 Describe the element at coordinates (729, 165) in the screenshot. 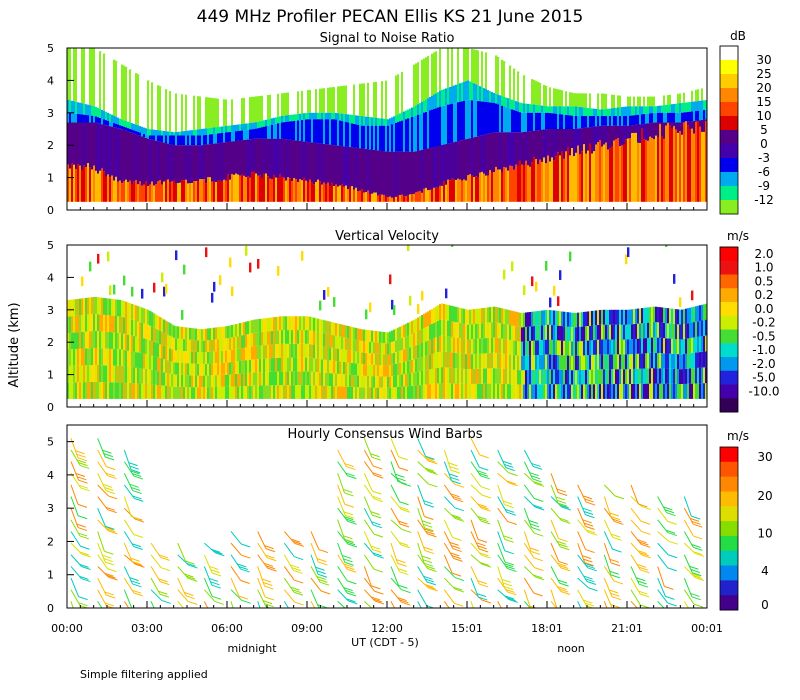

I see `colorbar-swatch` at that location.